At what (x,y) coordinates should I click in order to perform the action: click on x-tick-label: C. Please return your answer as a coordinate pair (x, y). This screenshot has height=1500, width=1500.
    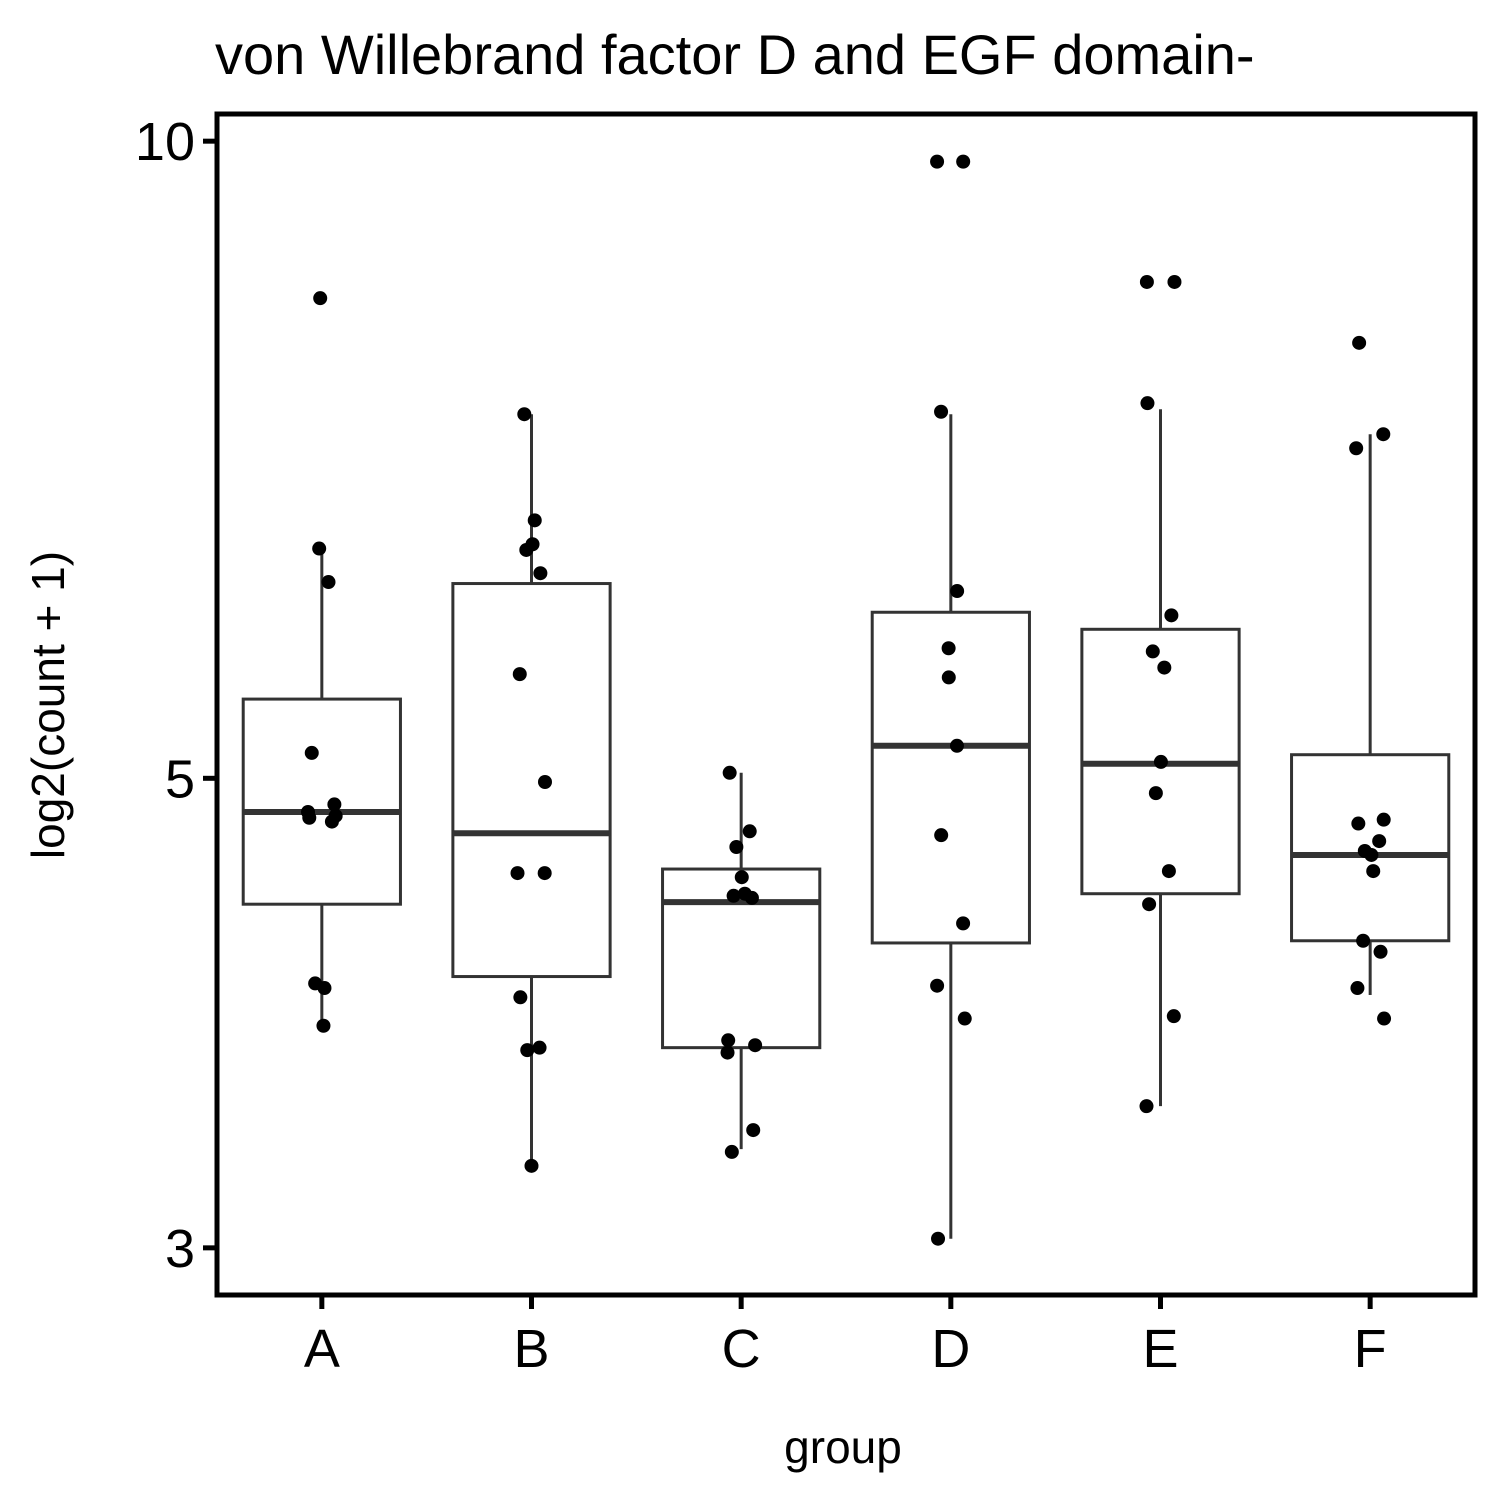
    Looking at the image, I should click on (741, 1349).